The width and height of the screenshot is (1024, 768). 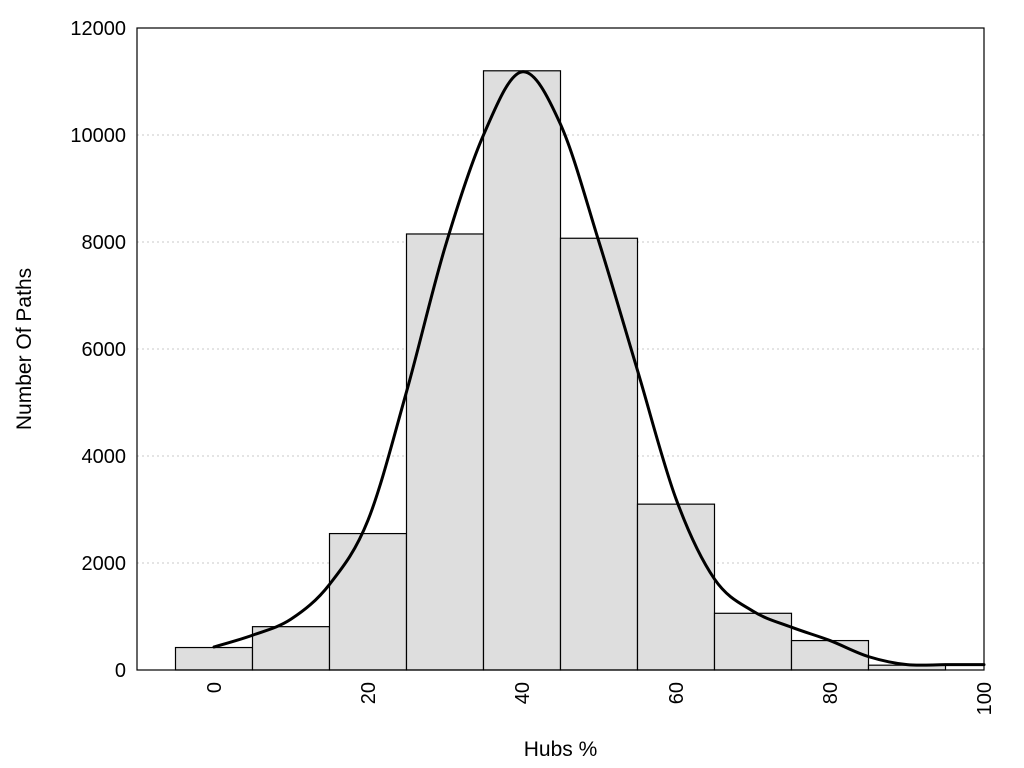 What do you see at coordinates (24, 349) in the screenshot?
I see `y-axis-title: Number Of Paths` at bounding box center [24, 349].